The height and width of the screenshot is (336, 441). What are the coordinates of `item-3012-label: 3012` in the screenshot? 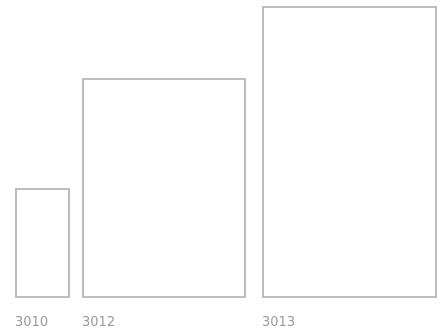 It's located at (99, 322).